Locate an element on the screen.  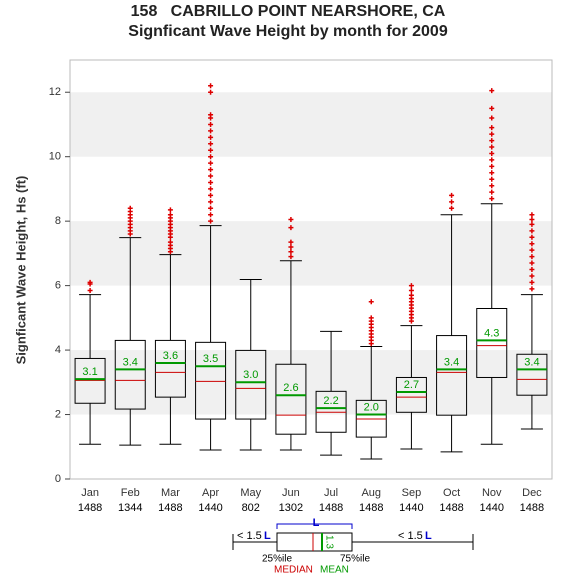
key-median-text: MEDIAN is located at coordinates (293, 570).